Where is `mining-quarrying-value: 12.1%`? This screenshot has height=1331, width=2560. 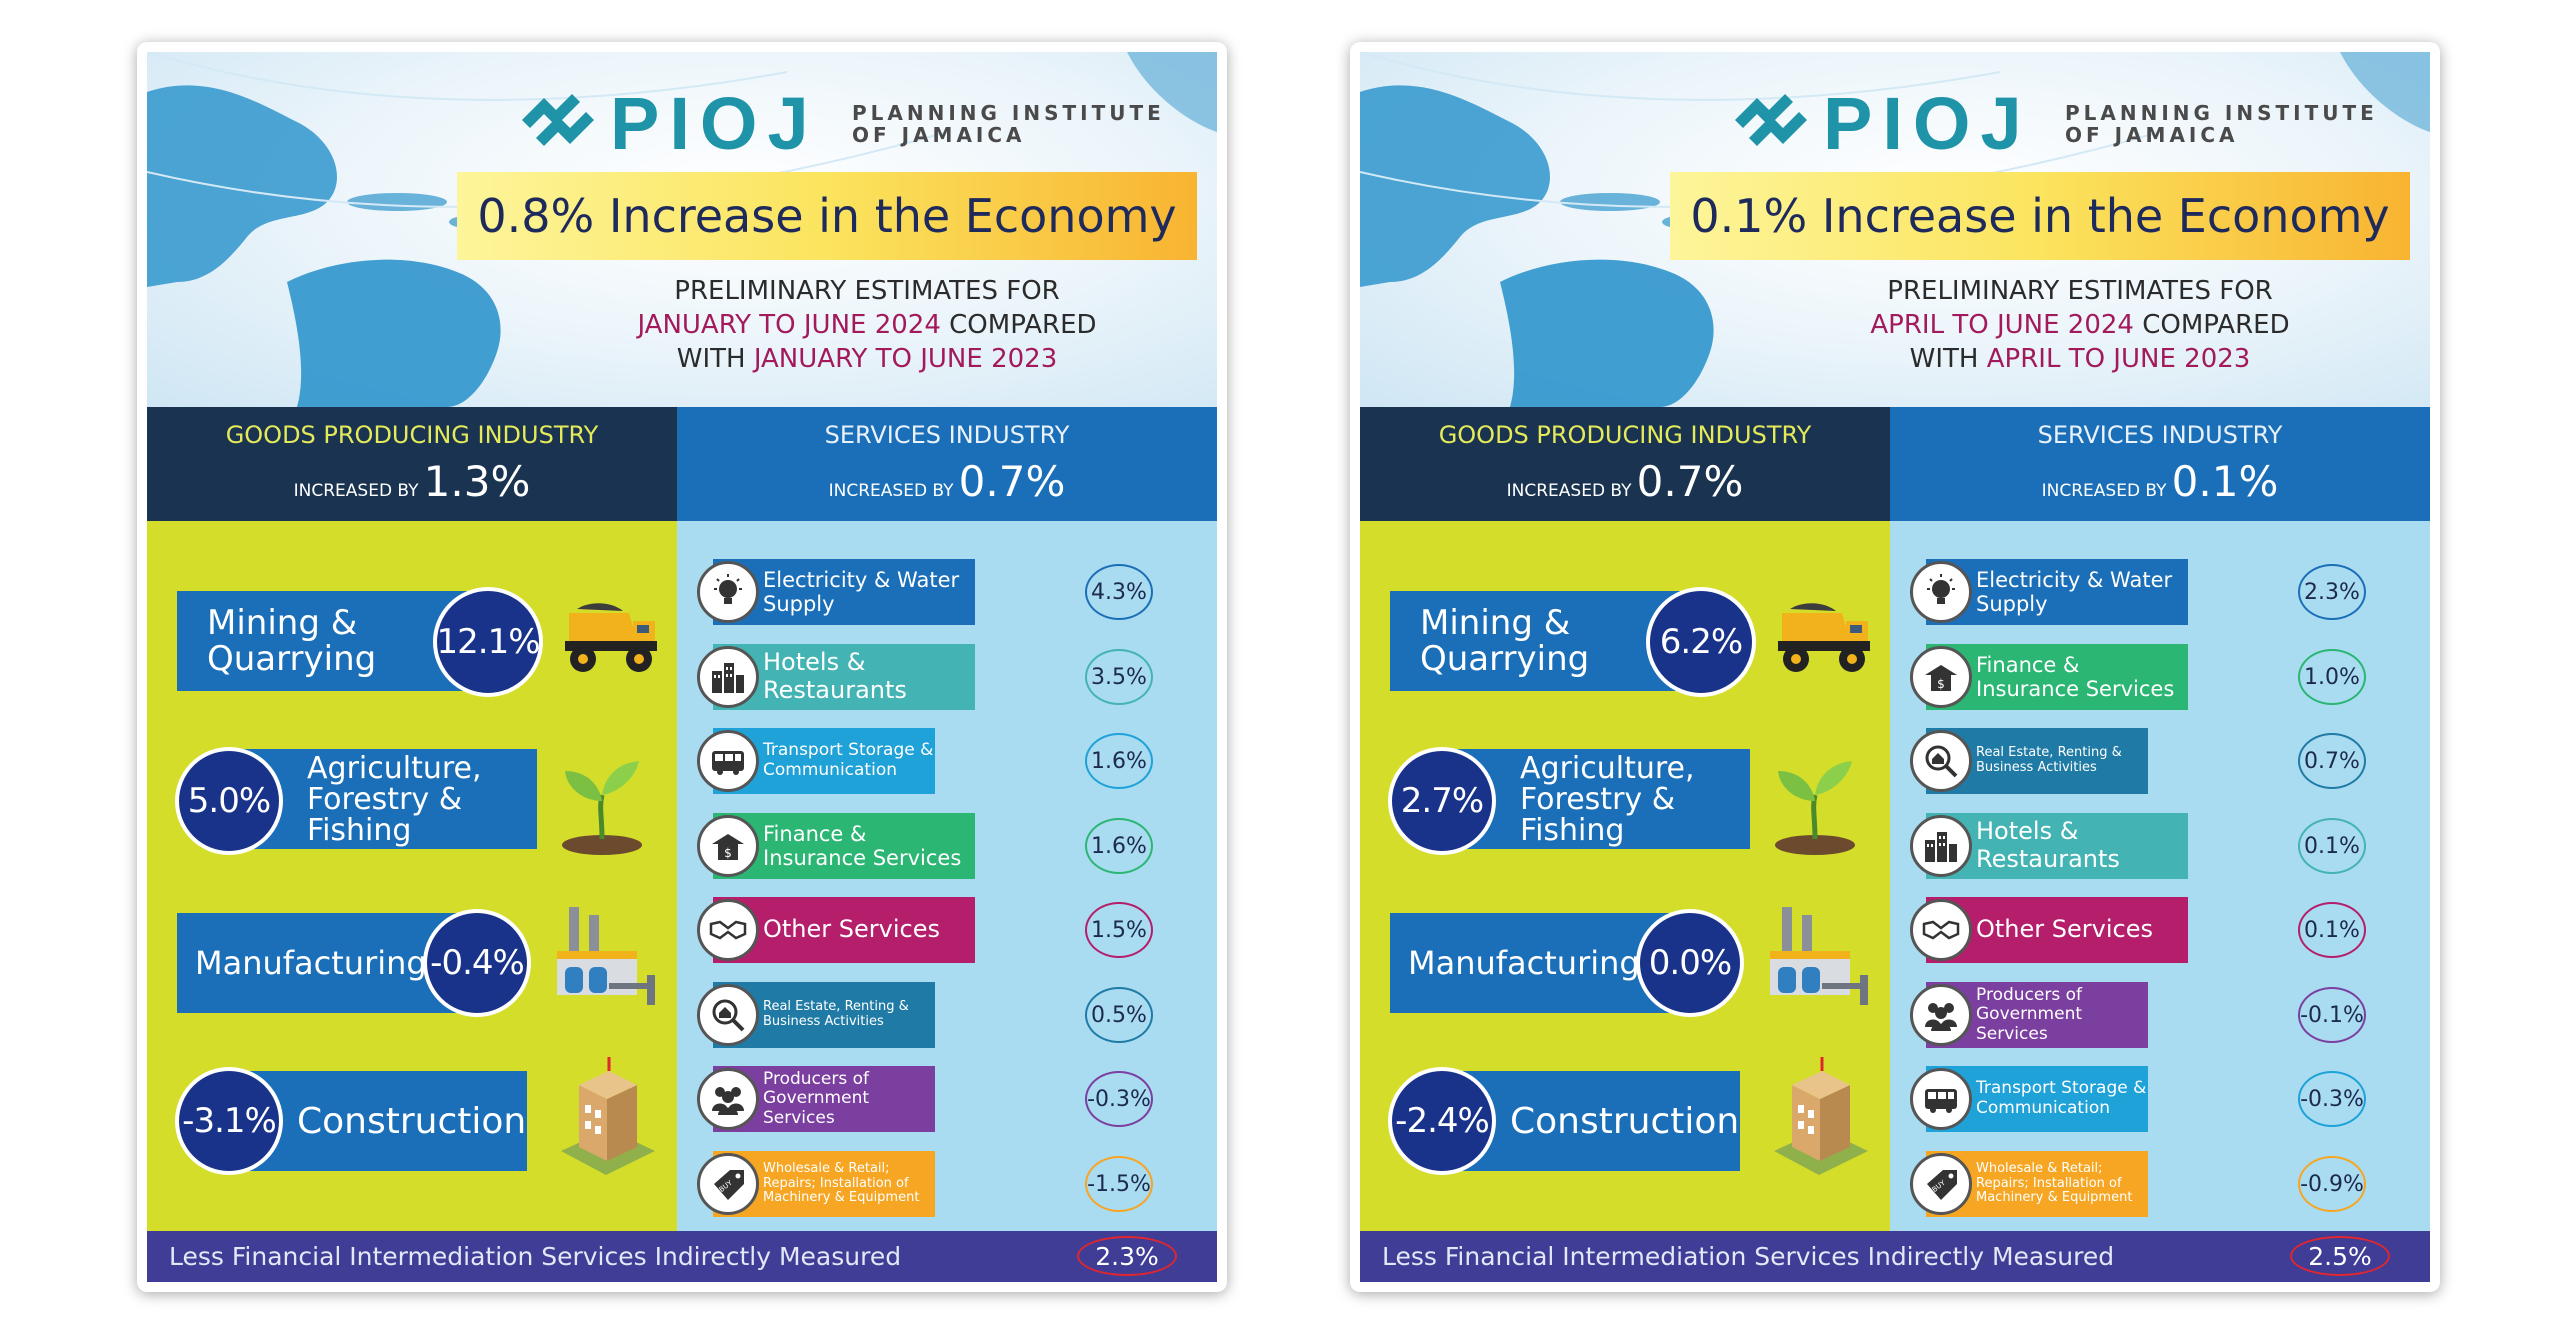
mining-quarrying-value: 12.1% is located at coordinates (488, 642).